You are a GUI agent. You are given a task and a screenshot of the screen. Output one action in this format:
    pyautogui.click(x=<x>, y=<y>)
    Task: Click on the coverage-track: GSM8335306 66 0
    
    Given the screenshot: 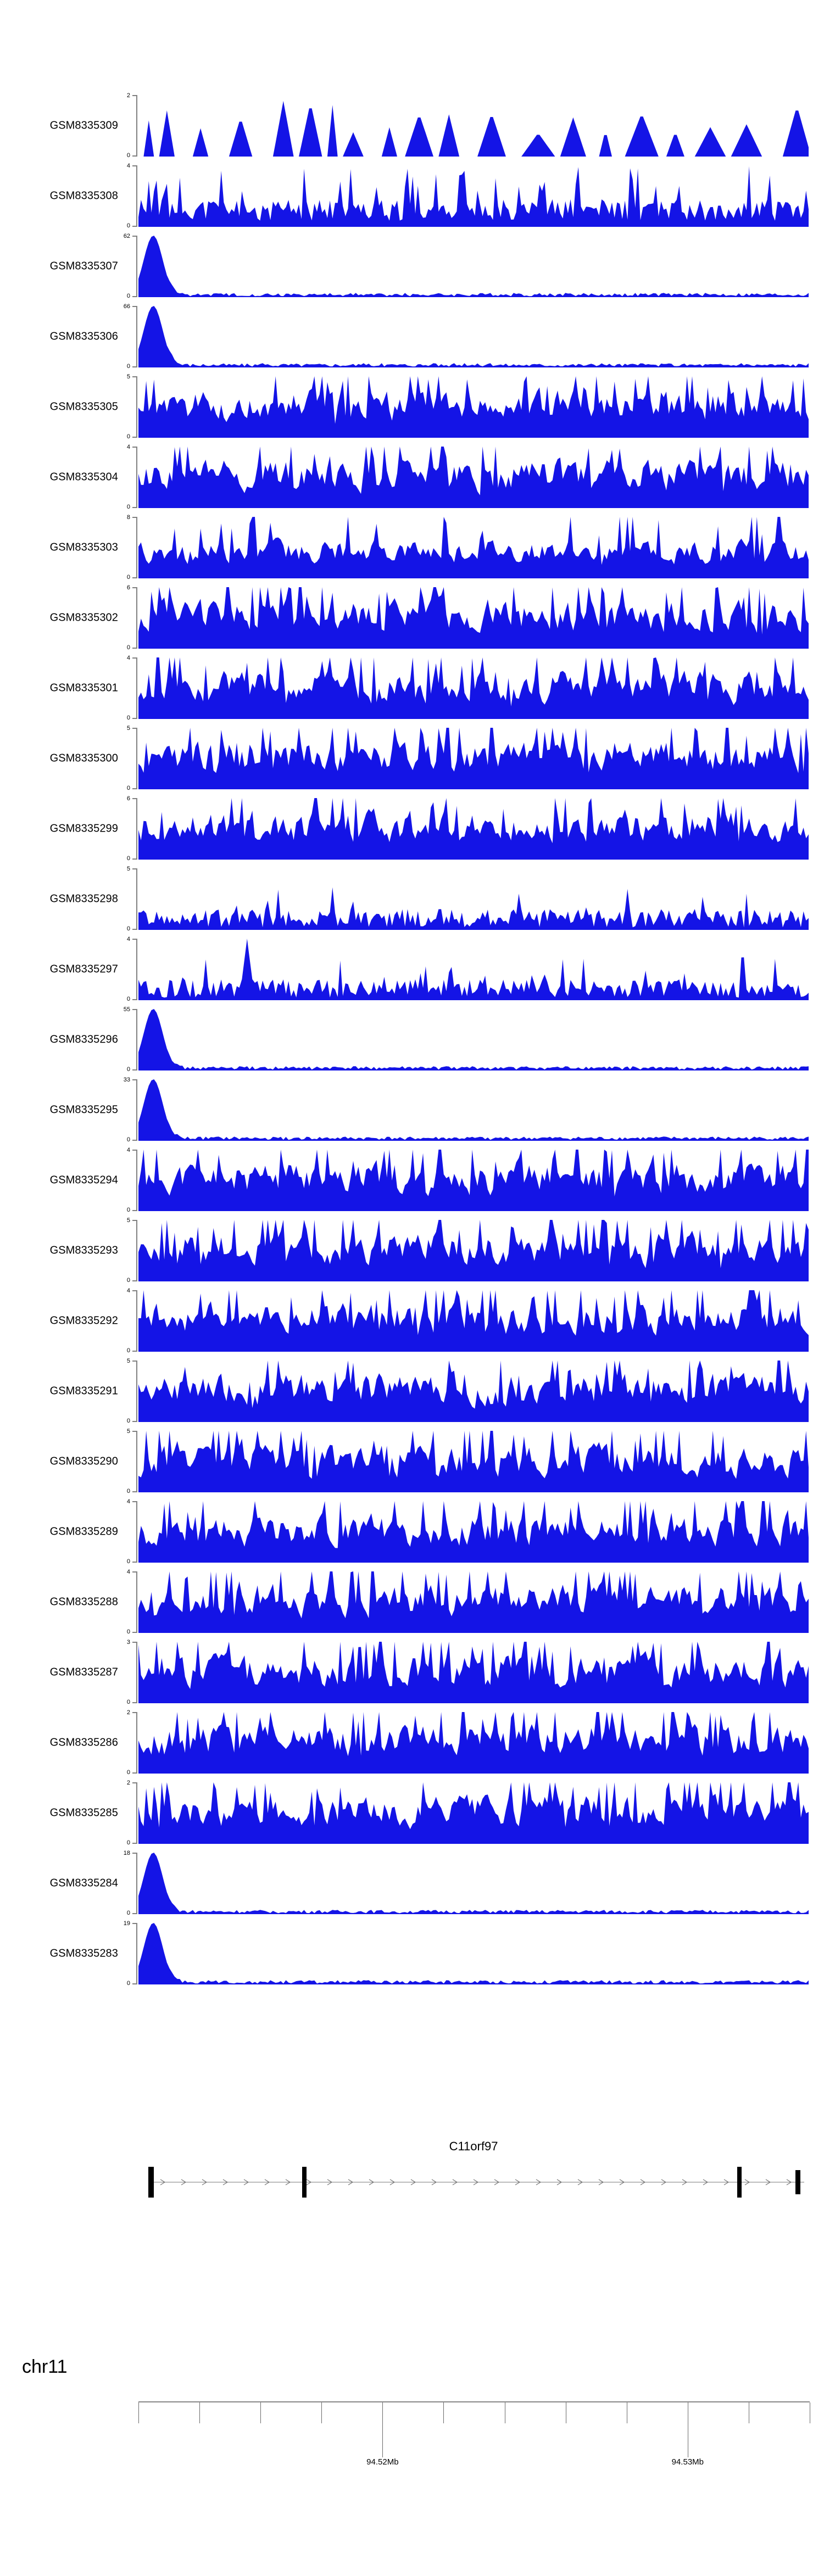 What is the action you would take?
    pyautogui.click(x=412, y=337)
    